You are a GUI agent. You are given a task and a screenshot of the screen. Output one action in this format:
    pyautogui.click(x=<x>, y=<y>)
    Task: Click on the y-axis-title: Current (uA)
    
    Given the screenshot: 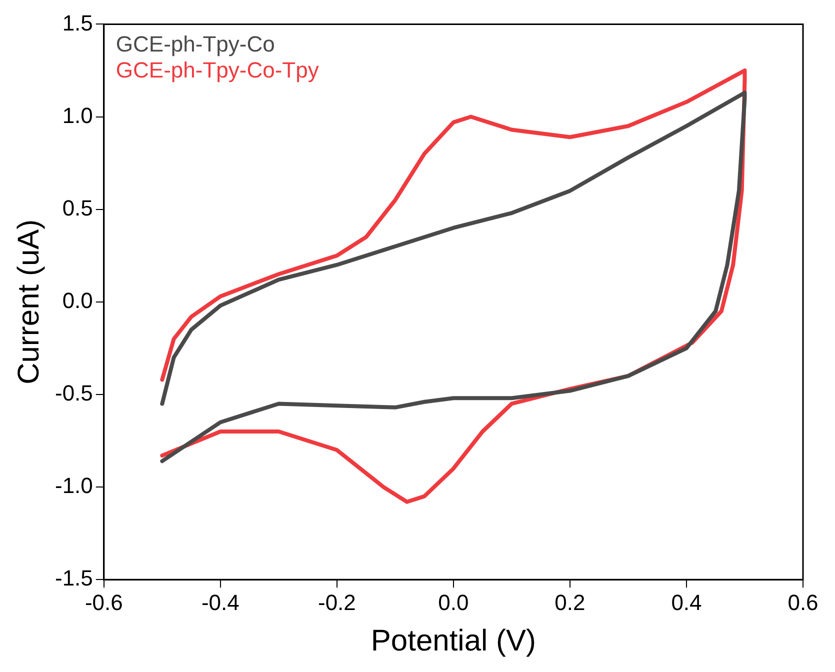 What is the action you would take?
    pyautogui.click(x=29, y=301)
    